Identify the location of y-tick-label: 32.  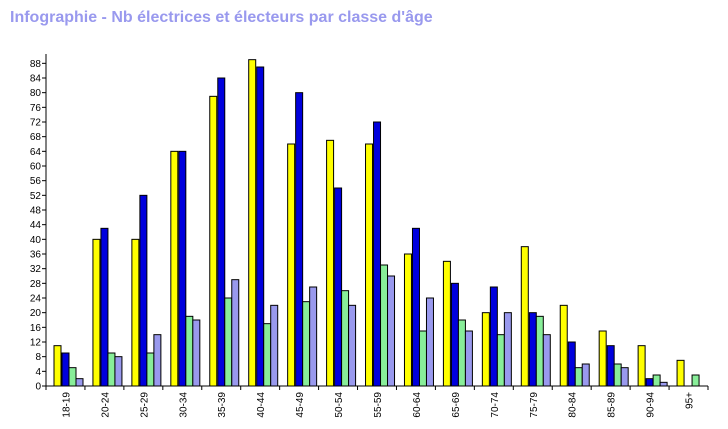
(36, 269).